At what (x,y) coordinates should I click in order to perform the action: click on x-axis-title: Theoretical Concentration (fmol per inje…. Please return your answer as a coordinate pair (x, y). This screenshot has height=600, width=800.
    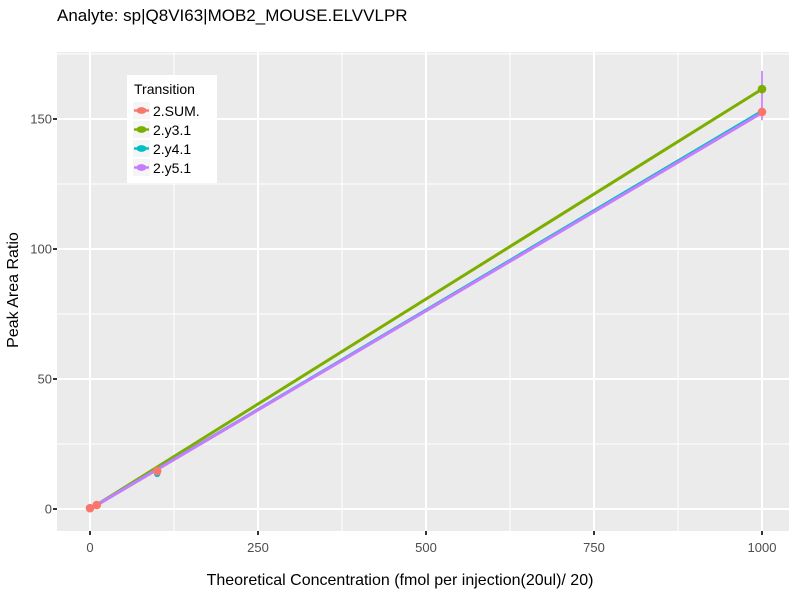
    Looking at the image, I should click on (400, 580).